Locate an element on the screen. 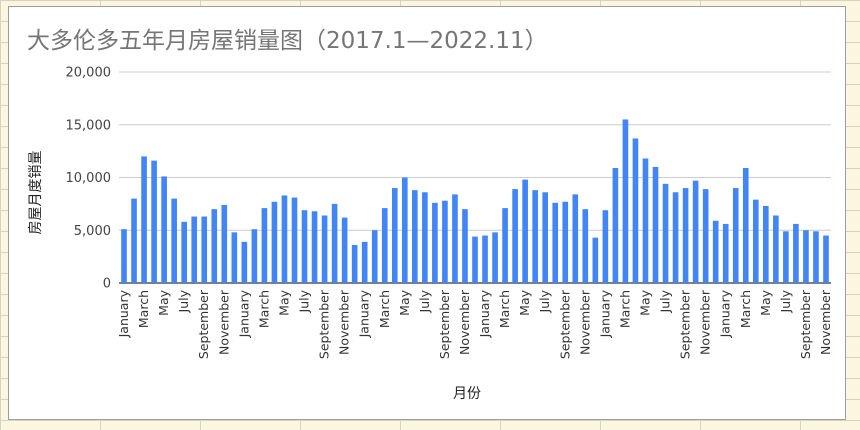  y-tick-labels: 0 5,000 10,000 15,000 20,000 is located at coordinates (89, 179).